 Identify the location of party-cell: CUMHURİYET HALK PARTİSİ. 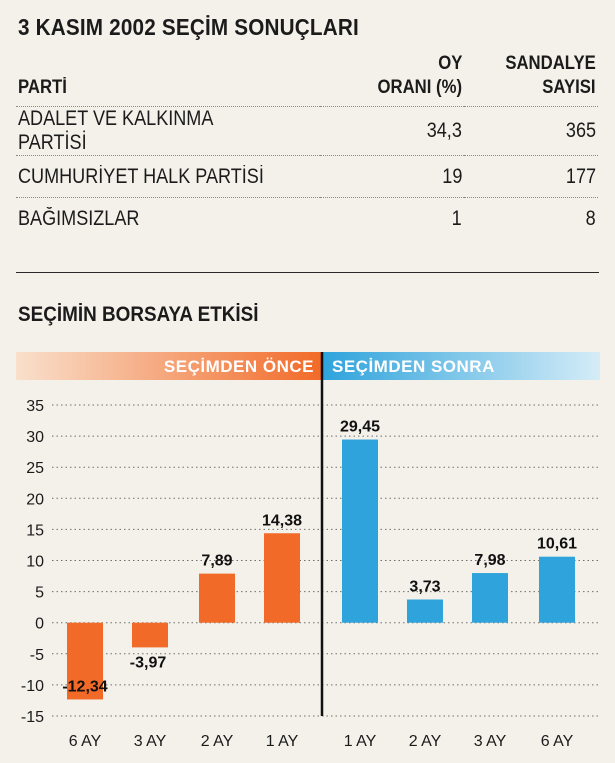
(168, 176).